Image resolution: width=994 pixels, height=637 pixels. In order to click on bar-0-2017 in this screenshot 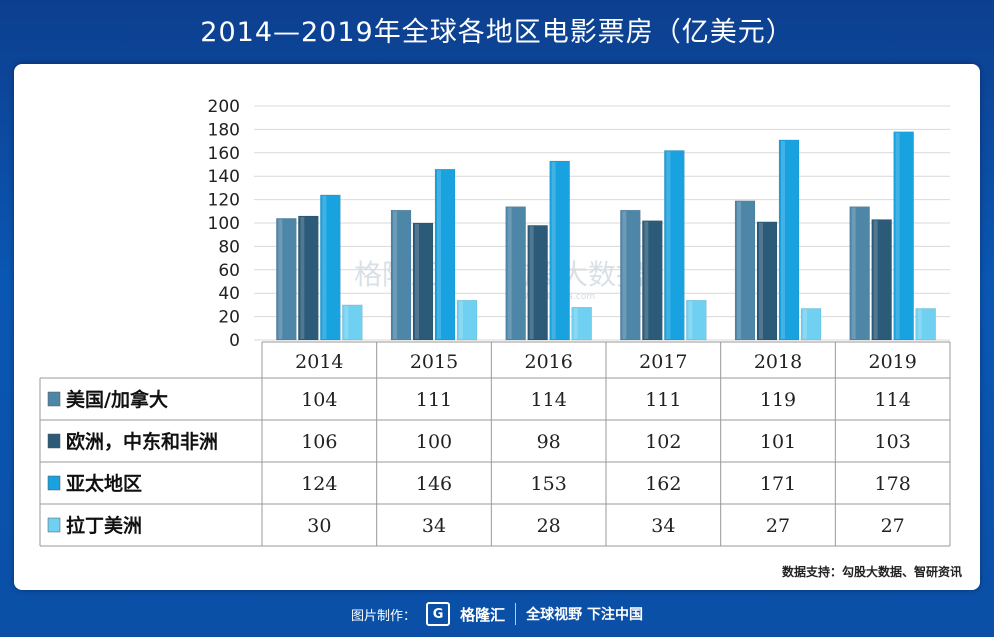, I will do `click(630, 275)`.